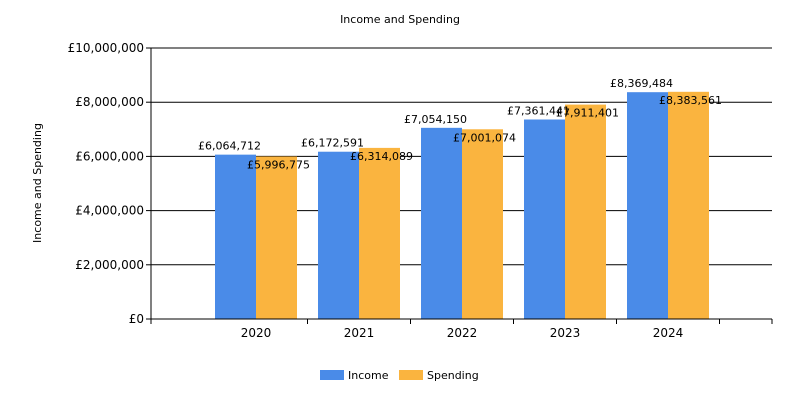 The width and height of the screenshot is (800, 400). Describe the element at coordinates (106, 48) in the screenshot. I see `y-tick-label: £10,000,000` at that location.